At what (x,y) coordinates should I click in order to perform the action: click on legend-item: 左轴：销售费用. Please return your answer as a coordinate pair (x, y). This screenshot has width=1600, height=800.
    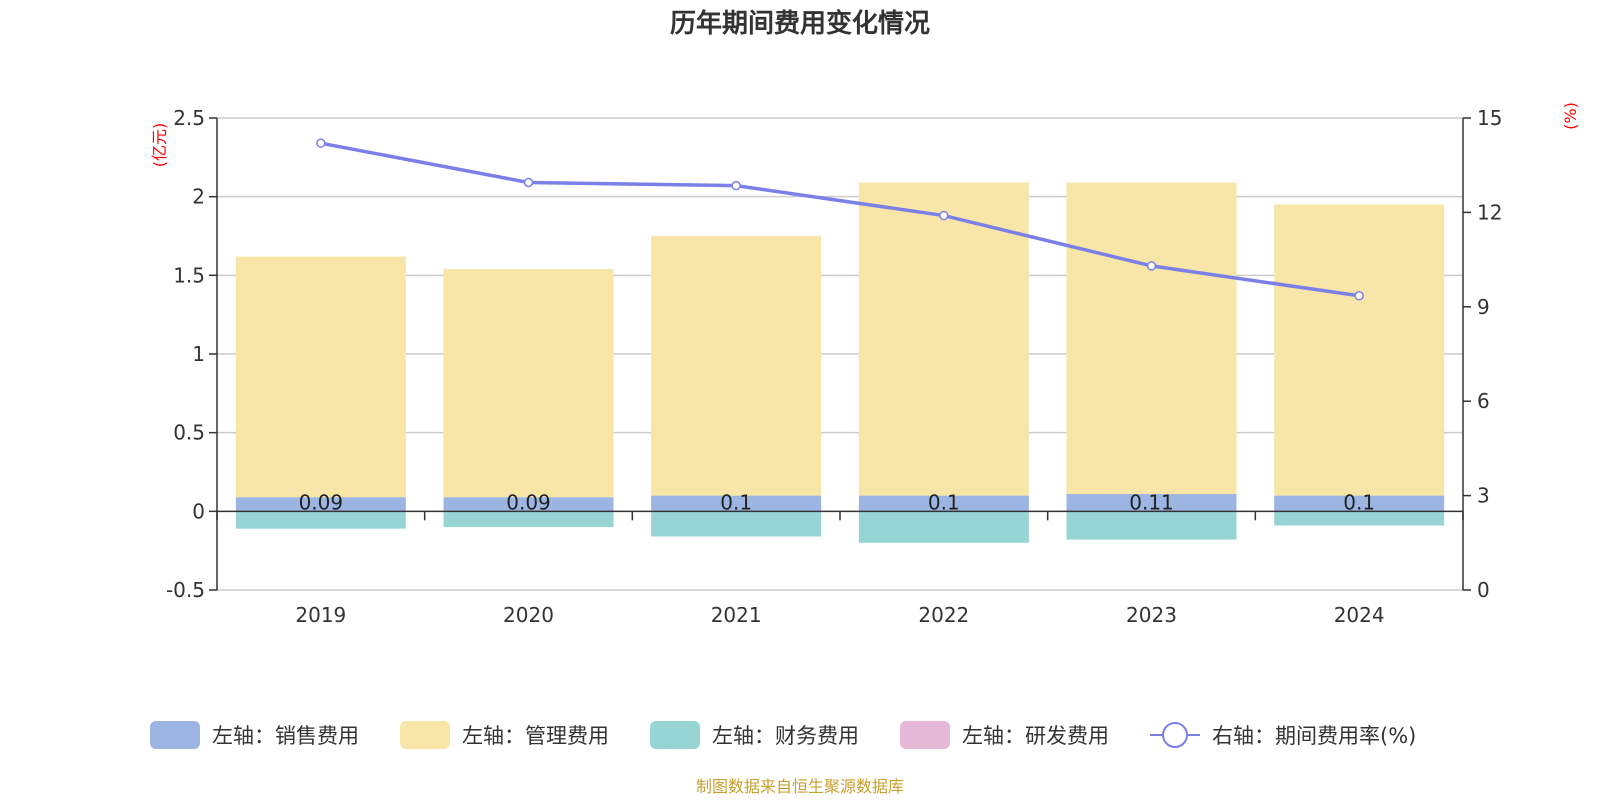
    Looking at the image, I should click on (254, 735).